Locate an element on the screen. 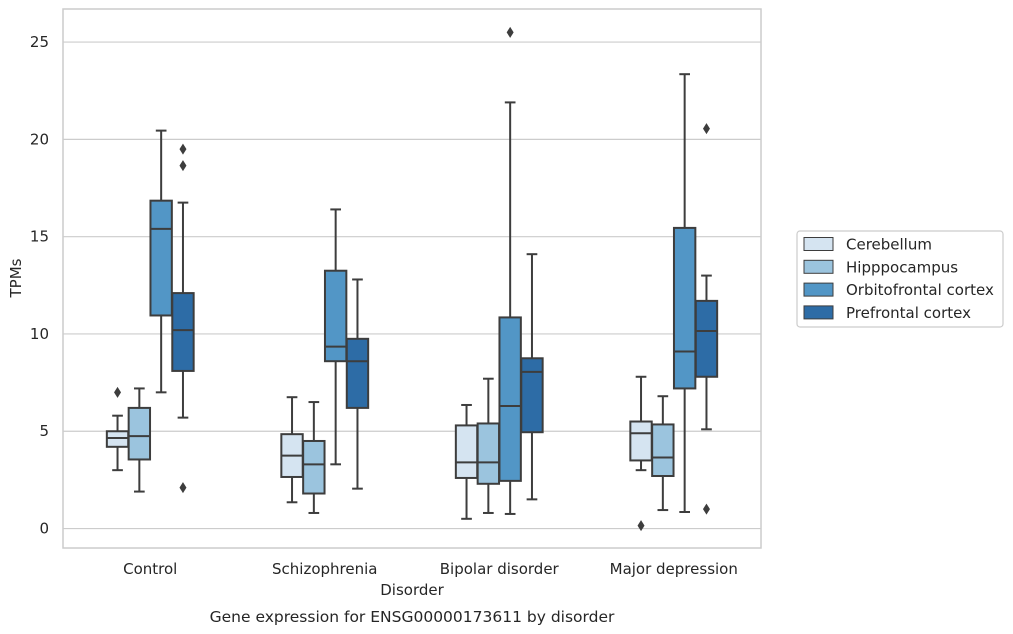 The width and height of the screenshot is (1013, 634). legend-frame is located at coordinates (900, 279).